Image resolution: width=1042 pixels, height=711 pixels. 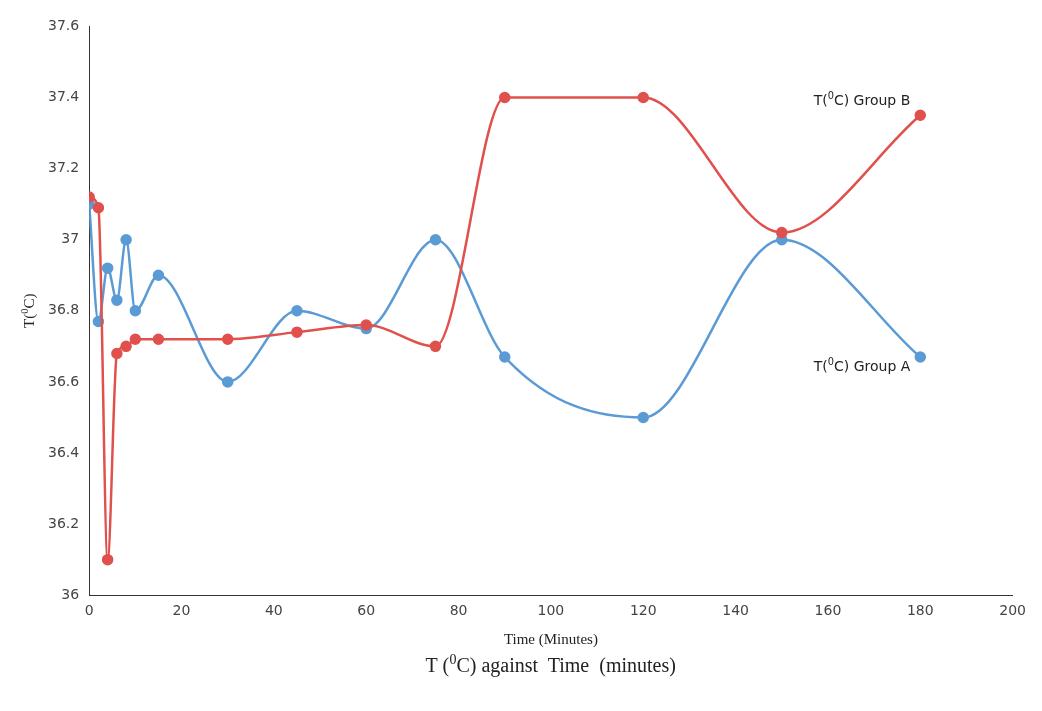 I want to click on x-axis-title: Time (Minutes), so click(x=550, y=640).